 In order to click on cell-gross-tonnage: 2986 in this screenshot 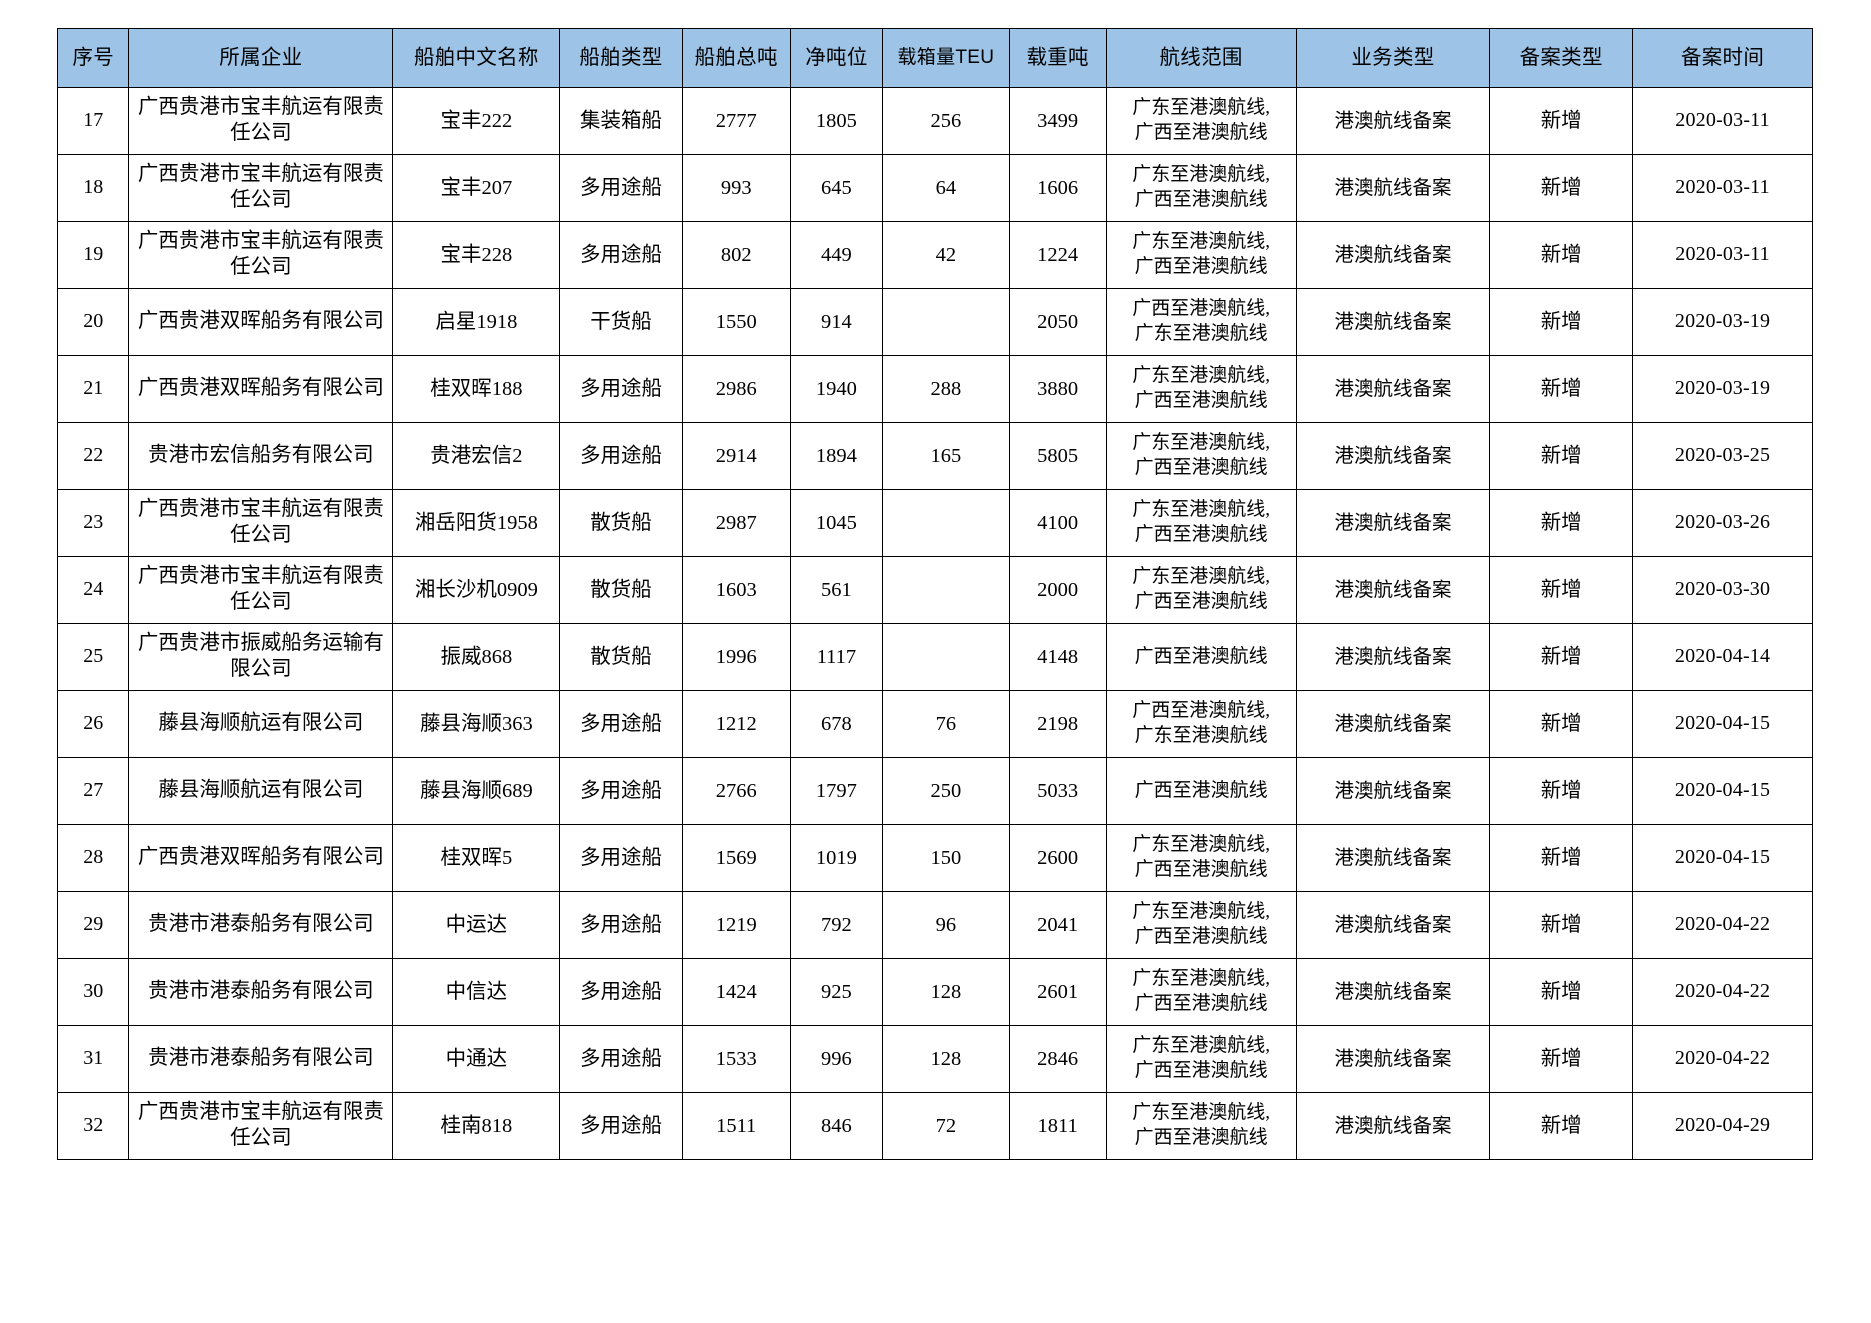, I will do `click(736, 389)`.